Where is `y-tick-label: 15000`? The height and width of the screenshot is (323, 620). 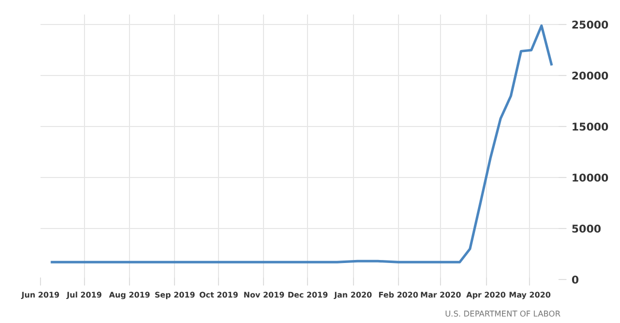 y-tick-label: 15000 is located at coordinates (590, 127).